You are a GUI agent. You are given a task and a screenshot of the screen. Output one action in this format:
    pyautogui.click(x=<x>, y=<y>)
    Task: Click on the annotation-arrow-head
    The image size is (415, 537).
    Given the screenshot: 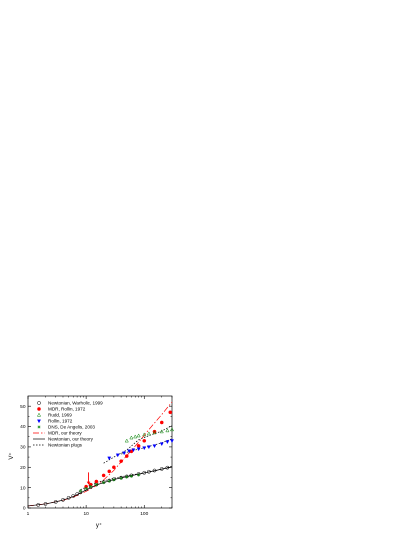 What is the action you would take?
    pyautogui.click(x=88, y=483)
    